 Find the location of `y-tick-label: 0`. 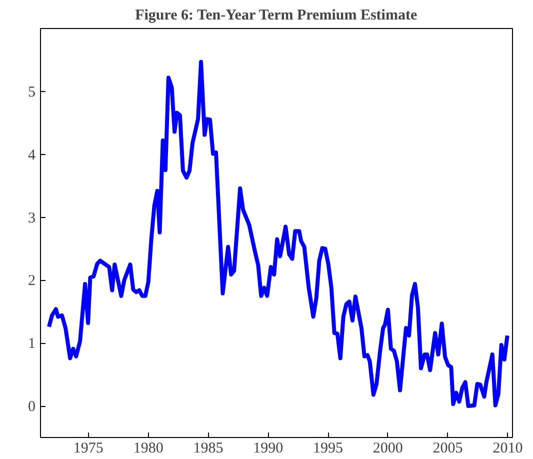

y-tick-label: 0 is located at coordinates (32, 407).